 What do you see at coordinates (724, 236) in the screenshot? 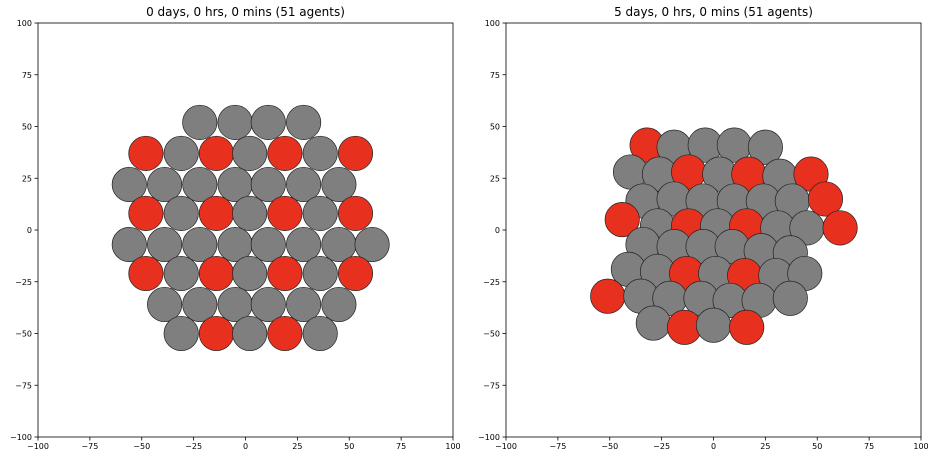
I see `agents` at bounding box center [724, 236].